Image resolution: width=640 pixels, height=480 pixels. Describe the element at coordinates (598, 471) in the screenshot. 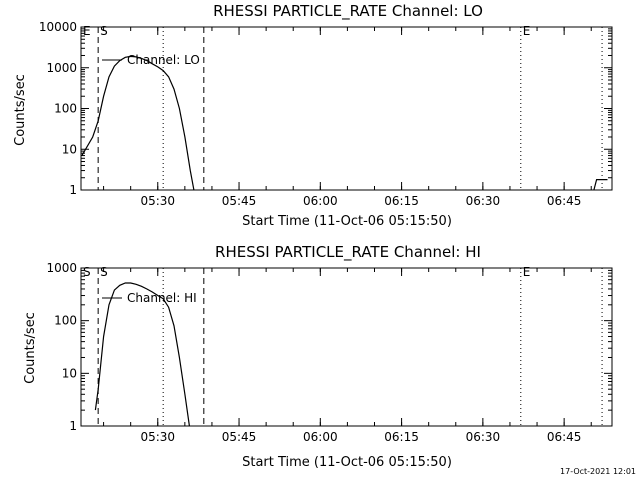

I see `footer-date: 17-Oct-2021 12:01` at that location.